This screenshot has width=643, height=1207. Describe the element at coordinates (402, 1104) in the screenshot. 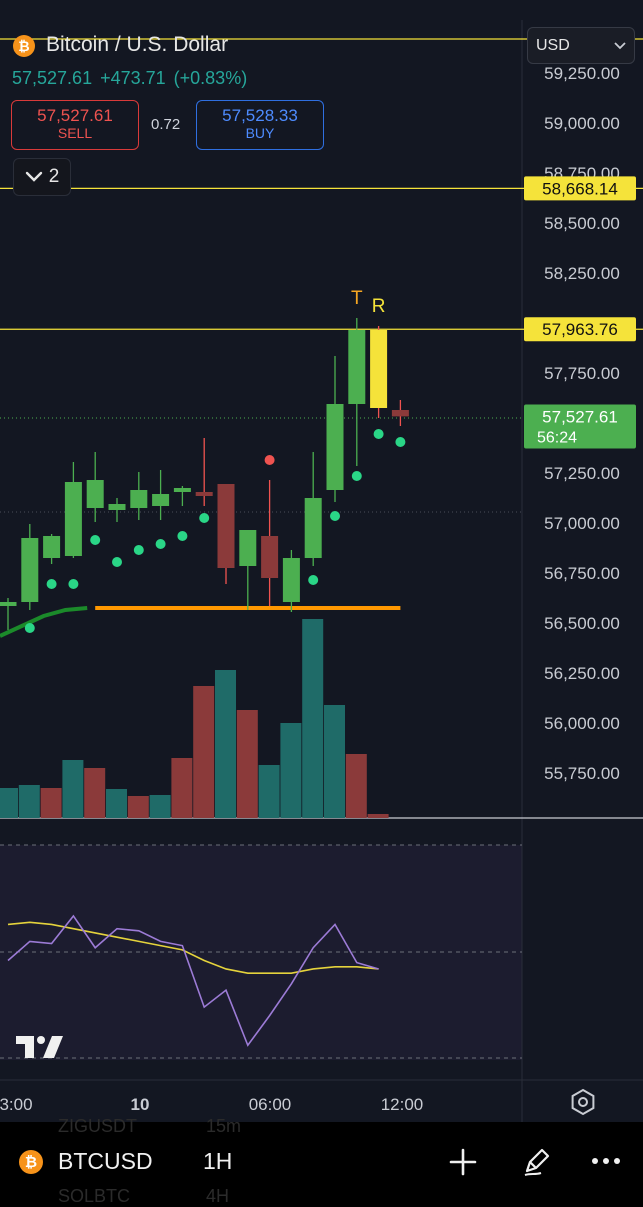

I see `x-tick-label: 12:00` at that location.